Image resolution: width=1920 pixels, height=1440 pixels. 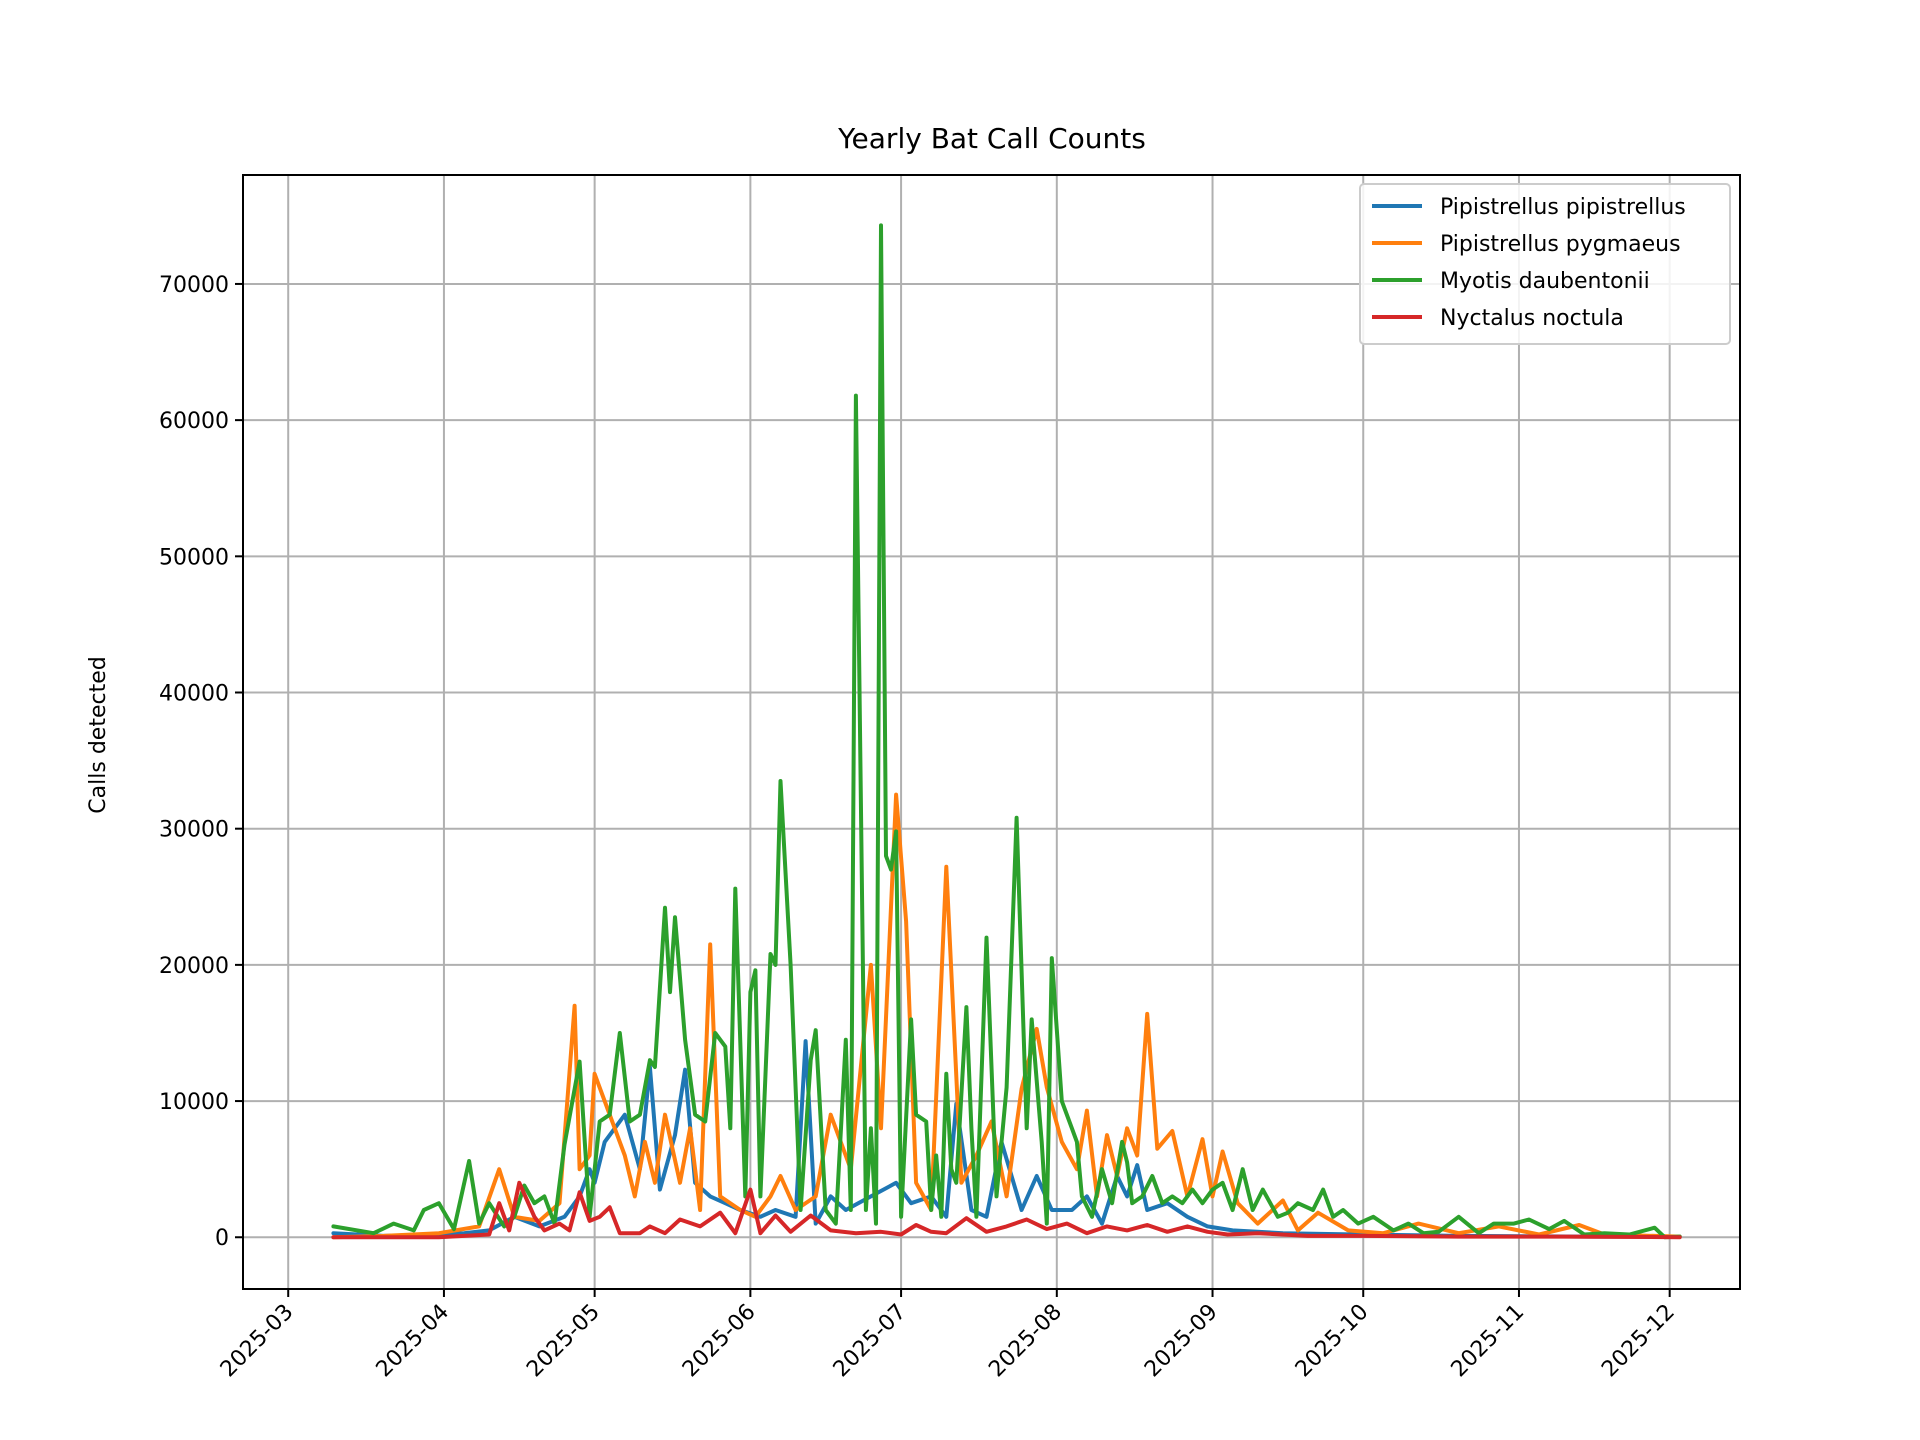 What do you see at coordinates (194, 966) in the screenshot?
I see `y-tick-label: 20000` at bounding box center [194, 966].